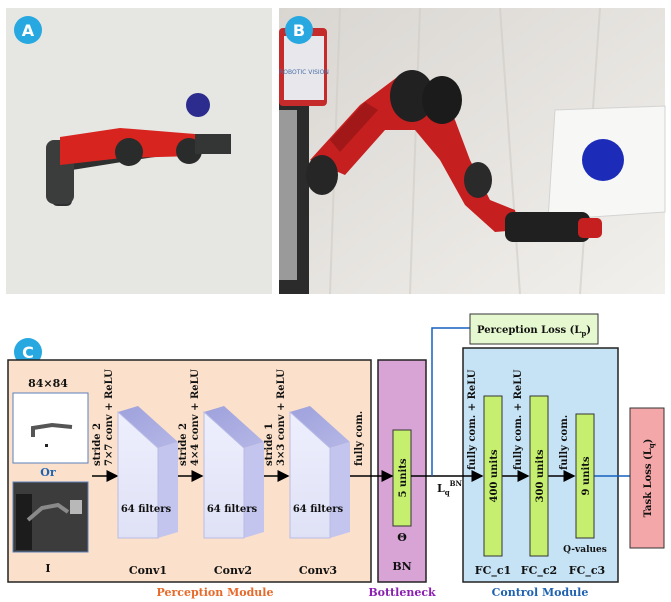 The height and width of the screenshot is (602, 671). What do you see at coordinates (198, 105) in the screenshot?
I see `sim-target-circle` at bounding box center [198, 105].